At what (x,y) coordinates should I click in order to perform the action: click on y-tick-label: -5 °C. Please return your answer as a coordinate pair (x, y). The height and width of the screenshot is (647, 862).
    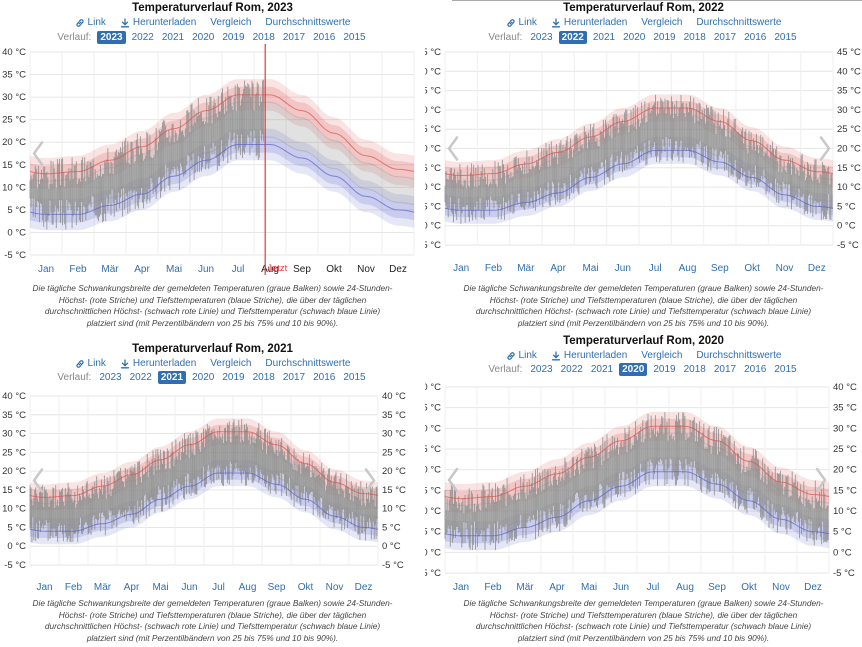
    Looking at the image, I should click on (15, 255).